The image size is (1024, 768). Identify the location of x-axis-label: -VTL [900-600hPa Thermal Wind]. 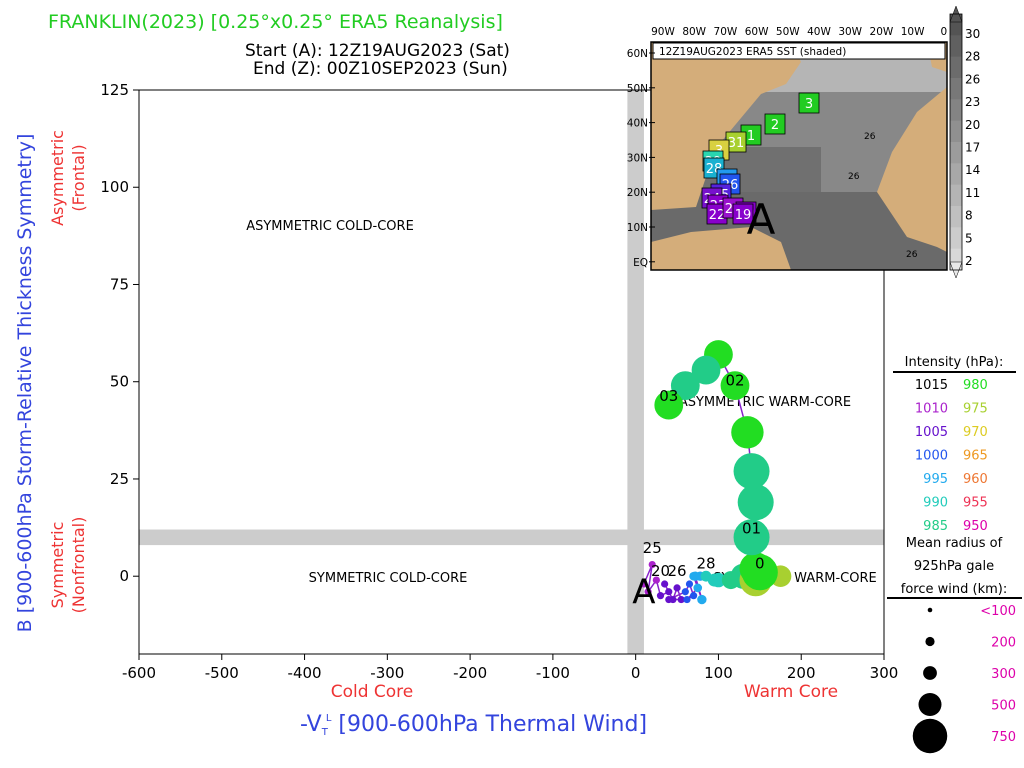
(473, 725).